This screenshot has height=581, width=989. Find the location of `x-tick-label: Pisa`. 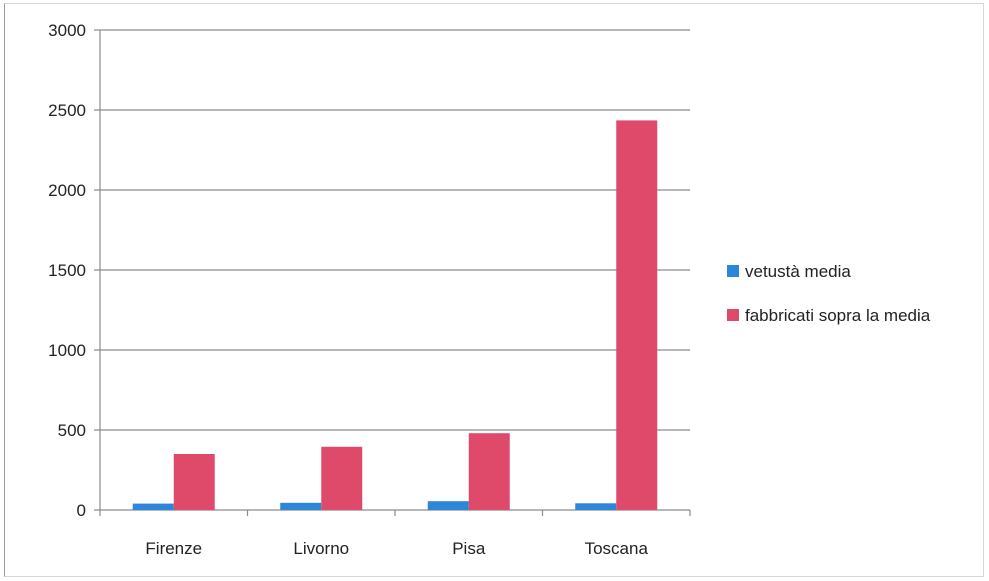

x-tick-label: Pisa is located at coordinates (469, 548).